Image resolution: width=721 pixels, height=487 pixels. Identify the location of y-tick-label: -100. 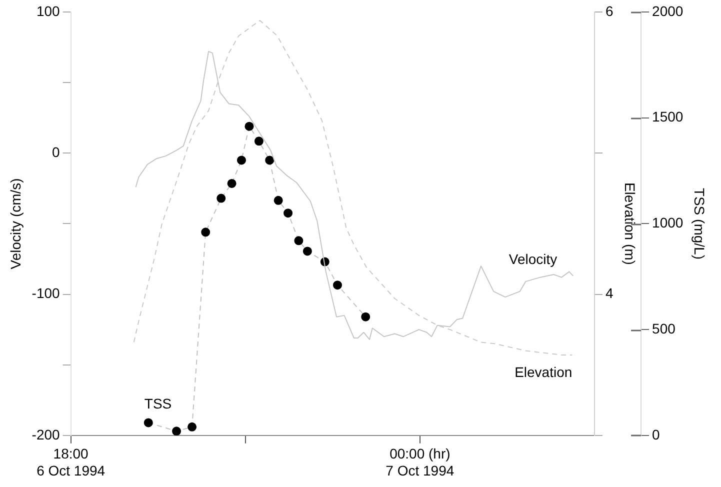
(46, 293).